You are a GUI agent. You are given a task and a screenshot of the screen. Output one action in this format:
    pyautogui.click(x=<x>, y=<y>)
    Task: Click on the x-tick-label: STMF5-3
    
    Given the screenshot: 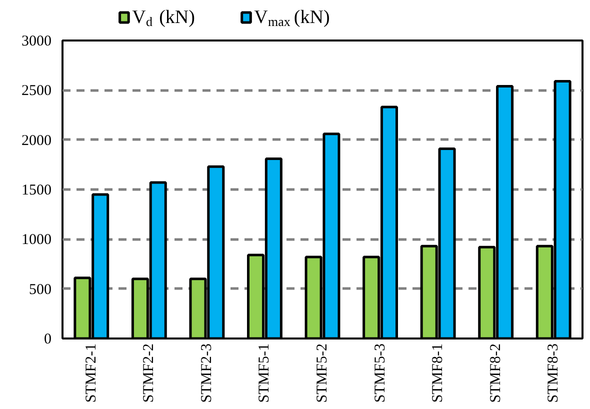 What is the action you would take?
    pyautogui.click(x=380, y=373)
    